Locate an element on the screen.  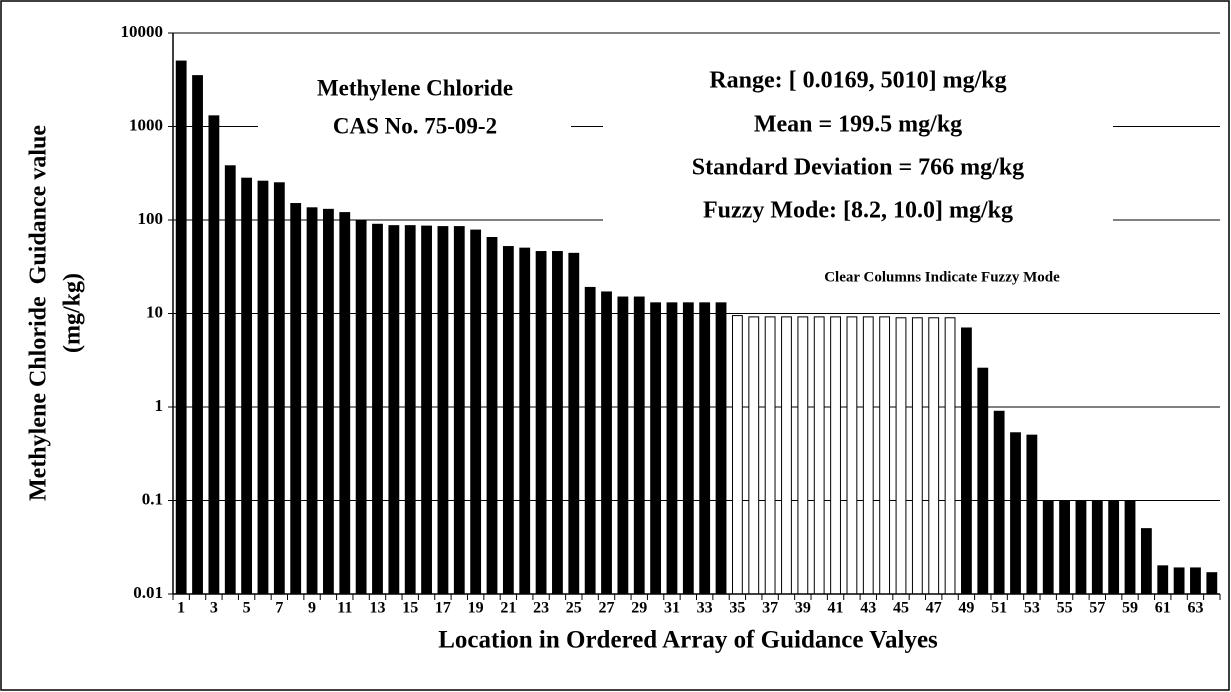
x-tick-label: 59 is located at coordinates (1130, 608).